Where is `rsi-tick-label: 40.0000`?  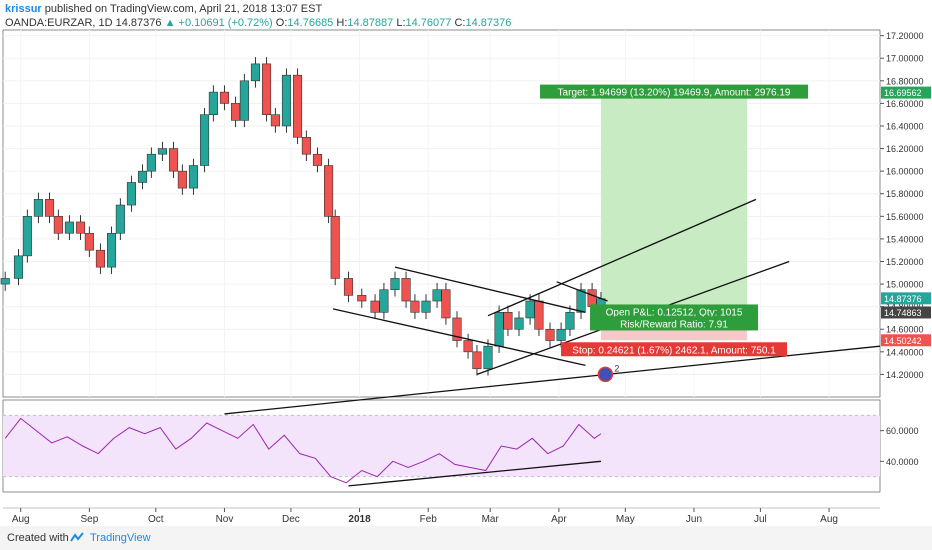
rsi-tick-label: 40.0000 is located at coordinates (902, 462).